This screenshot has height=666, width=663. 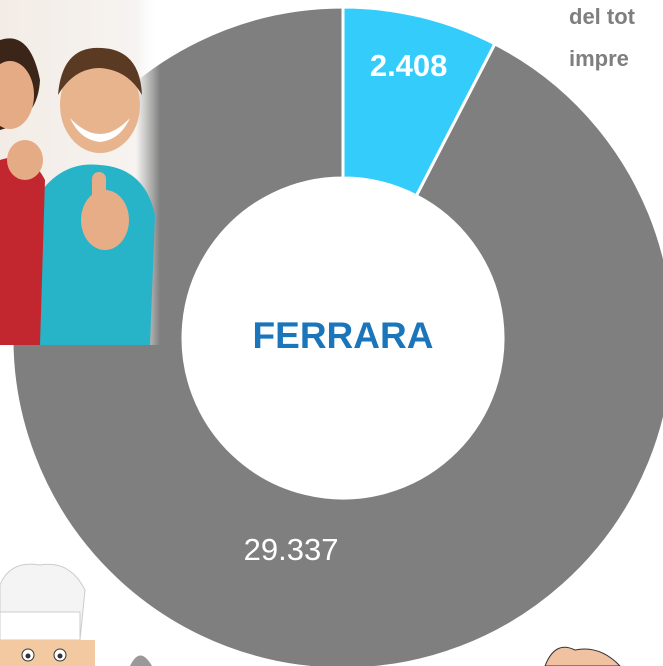 What do you see at coordinates (599, 58) in the screenshot?
I see `annotation: impre` at bounding box center [599, 58].